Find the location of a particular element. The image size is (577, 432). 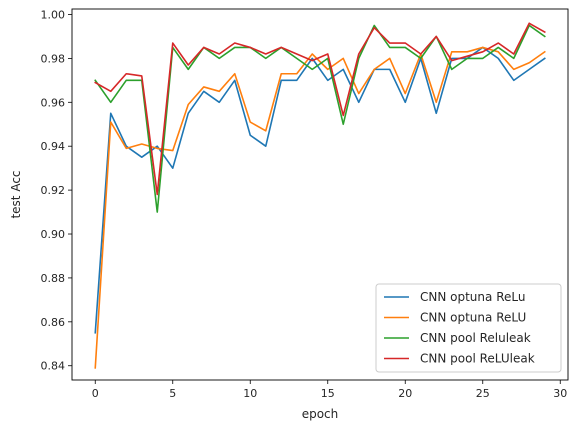

x-tick-label: 20 is located at coordinates (405, 393).